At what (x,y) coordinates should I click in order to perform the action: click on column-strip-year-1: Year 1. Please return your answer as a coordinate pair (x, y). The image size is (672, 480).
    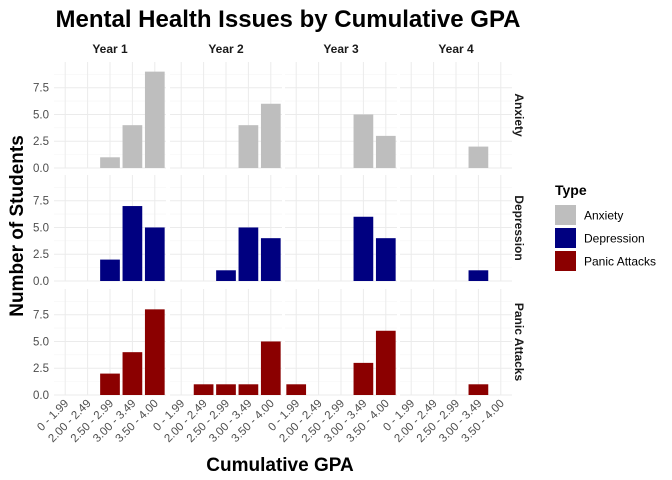
    Looking at the image, I should click on (110, 49).